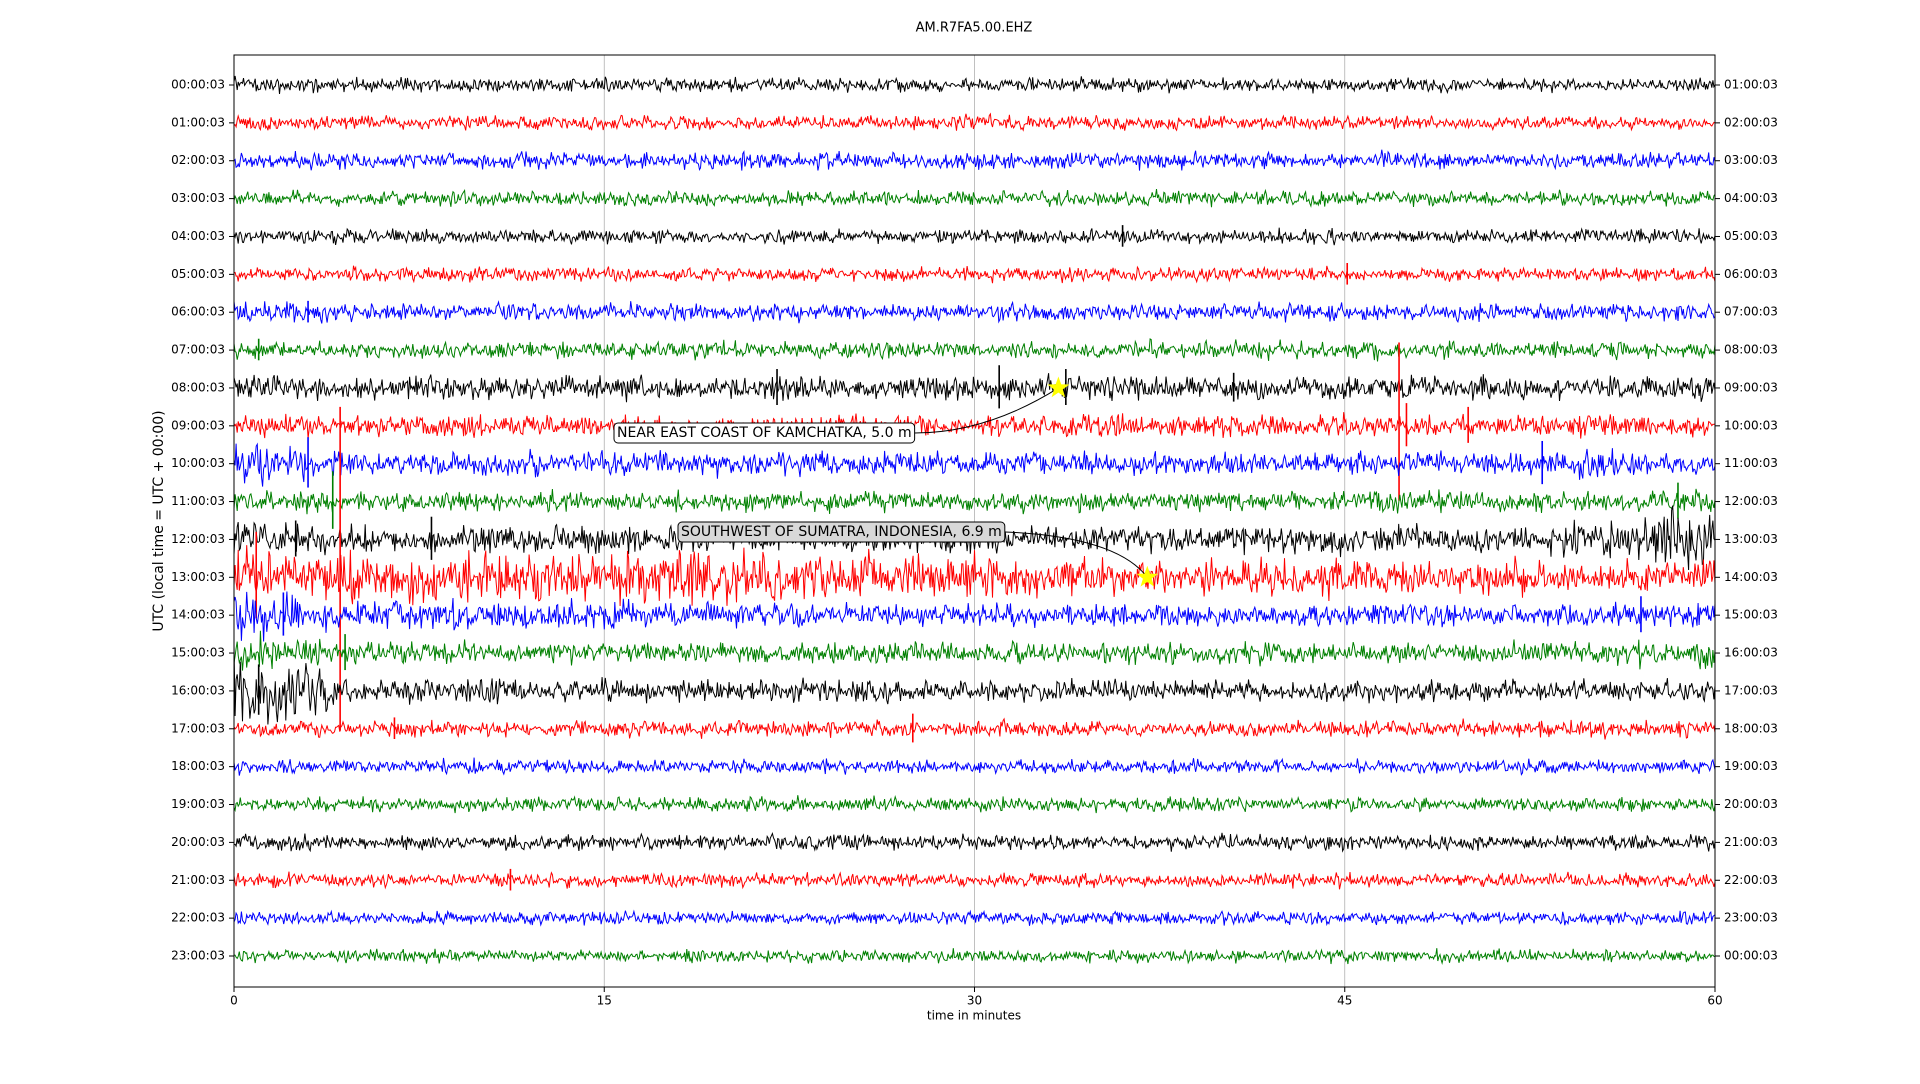 The width and height of the screenshot is (1920, 1084). Describe the element at coordinates (198, 312) in the screenshot. I see `y-tick-label: 06:00:03` at that location.